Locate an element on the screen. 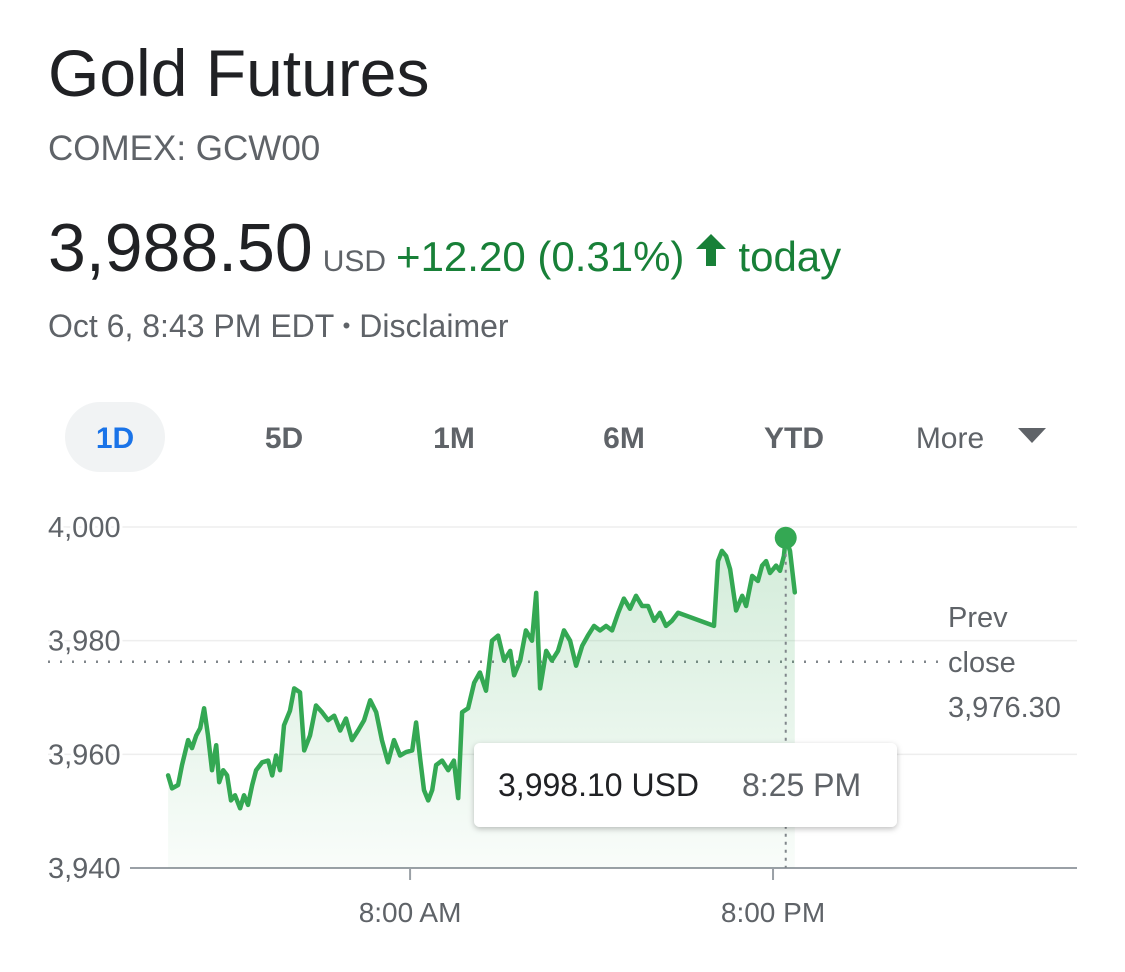 Image resolution: width=1125 pixels, height=972 pixels. tab: More is located at coordinates (950, 438).